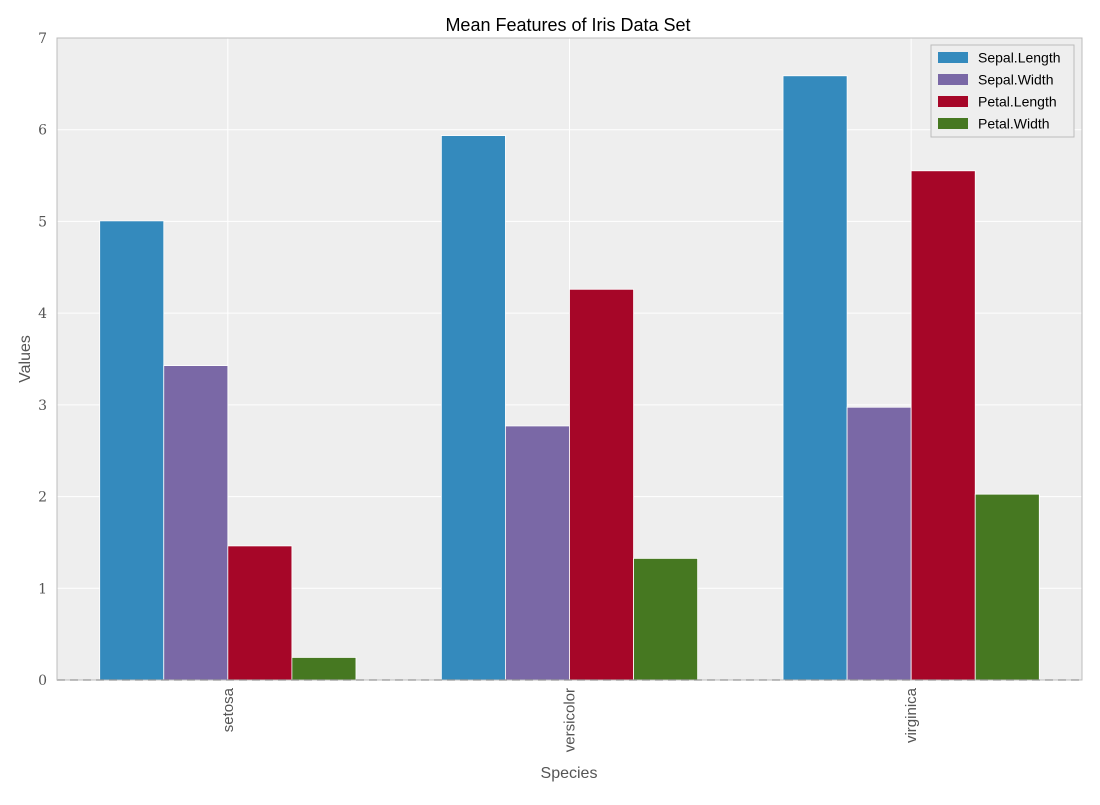  Describe the element at coordinates (42, 314) in the screenshot. I see `y-tick-label-4: 4` at that location.